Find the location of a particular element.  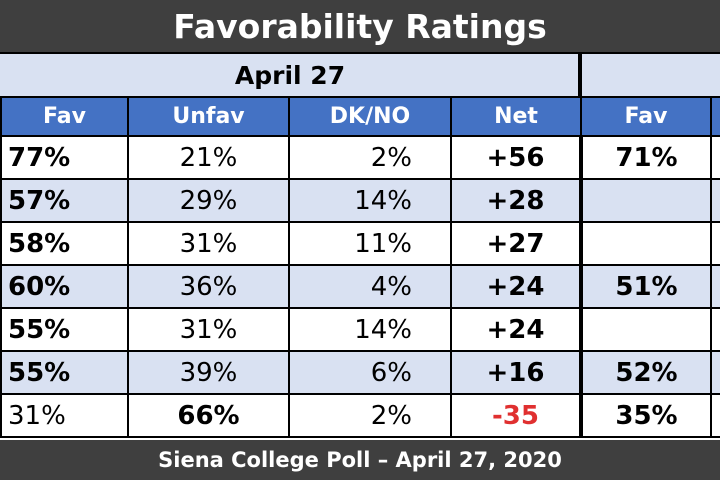

cell-net: +56 is located at coordinates (516, 157).